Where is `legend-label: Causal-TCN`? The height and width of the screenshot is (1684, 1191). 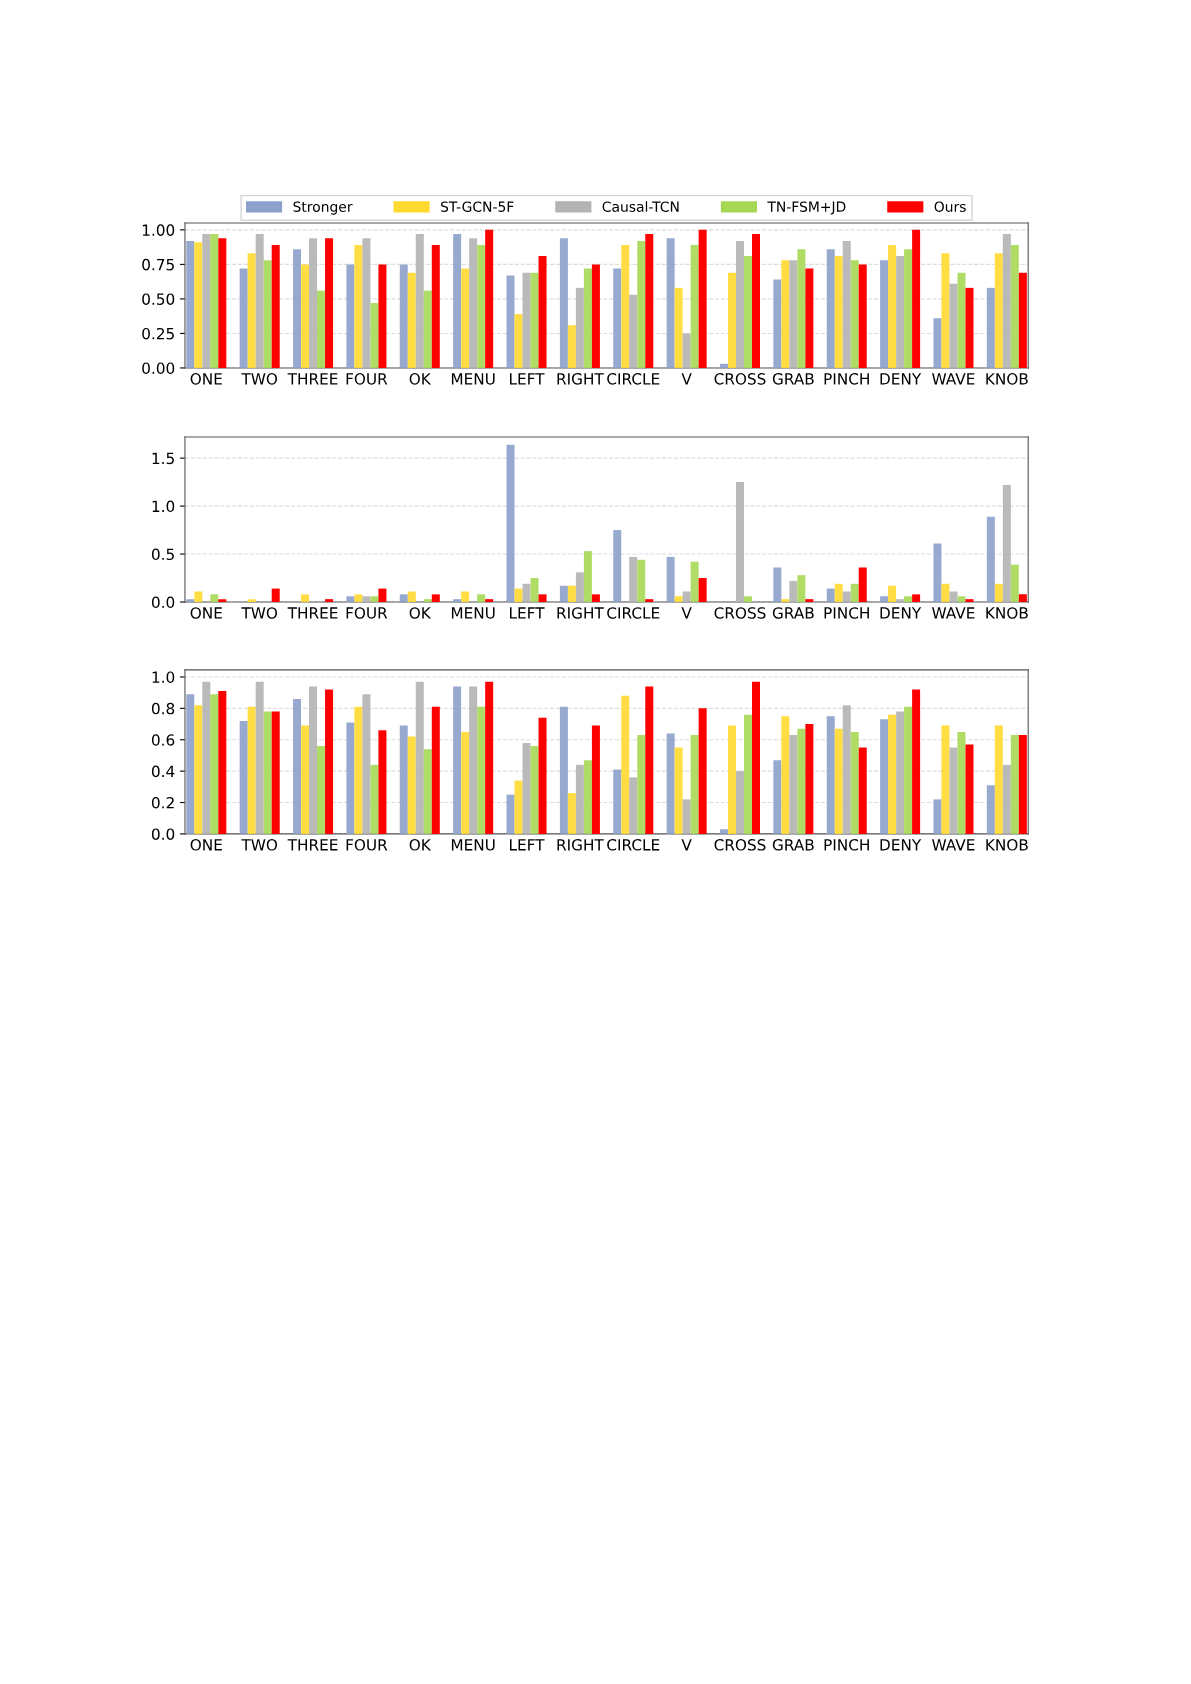
legend-label: Causal-TCN is located at coordinates (640, 206).